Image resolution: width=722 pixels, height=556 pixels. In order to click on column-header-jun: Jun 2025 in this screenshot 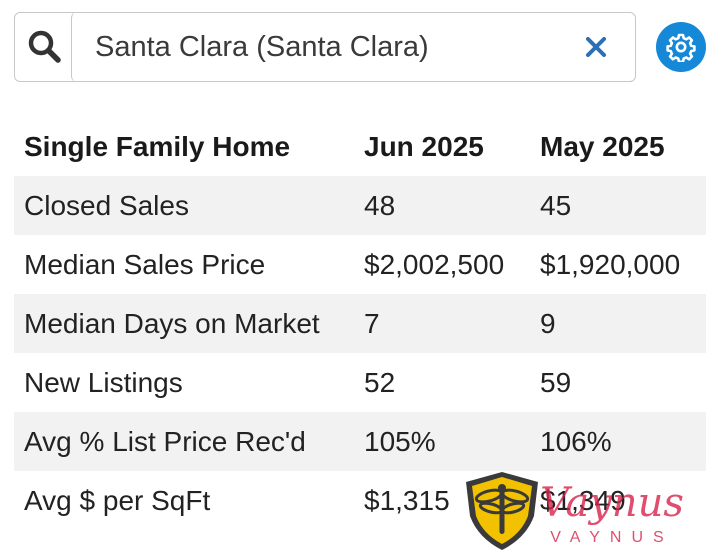, I will do `click(424, 146)`.